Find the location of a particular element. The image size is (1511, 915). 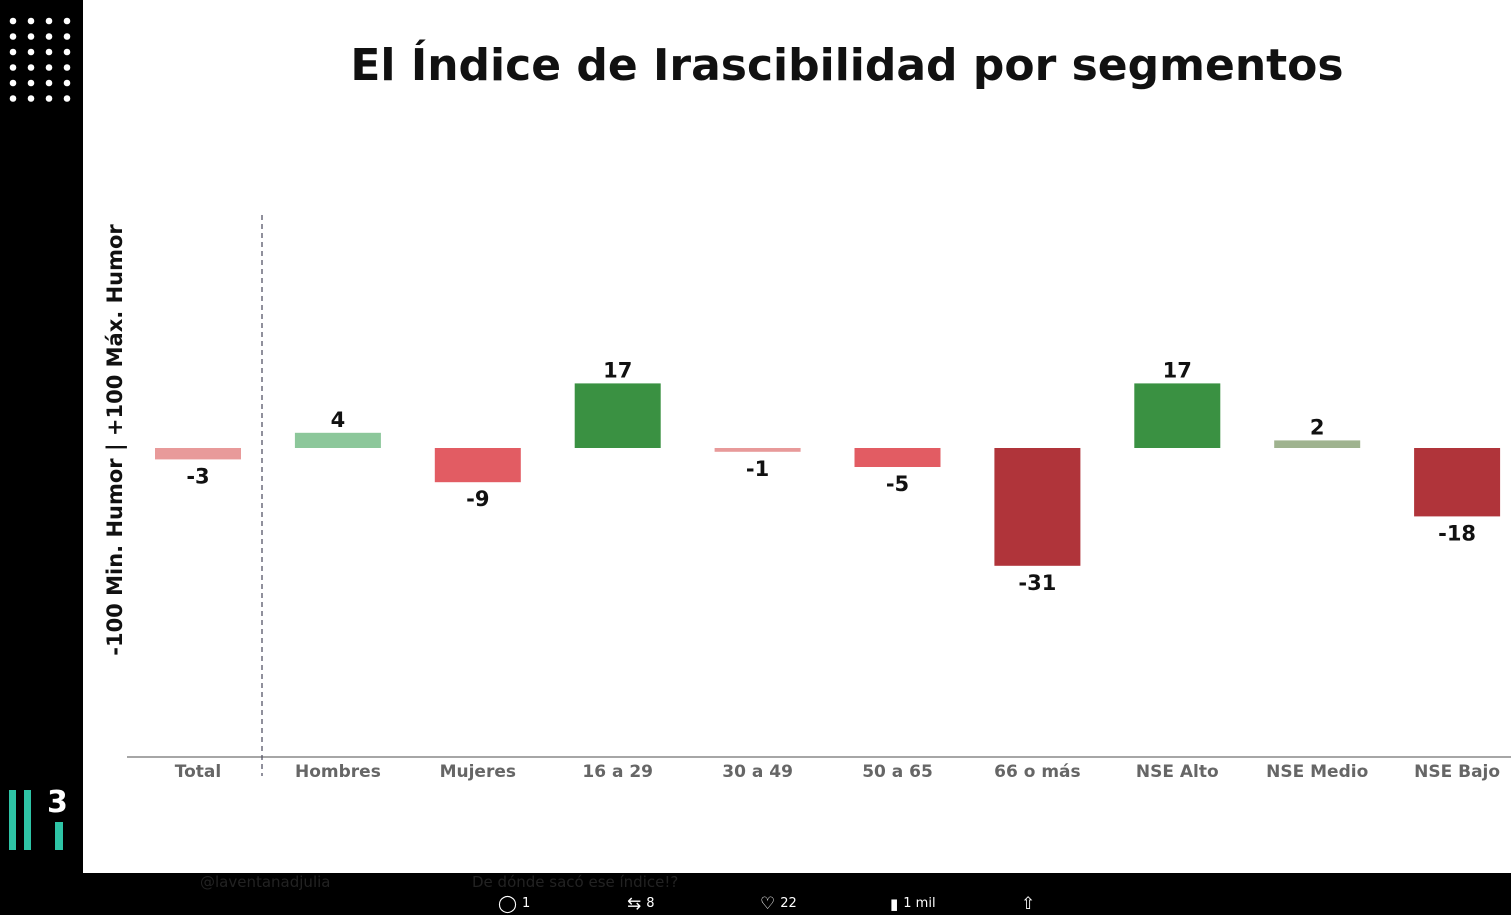

share-icon: ⇧ is located at coordinates (1028, 904).